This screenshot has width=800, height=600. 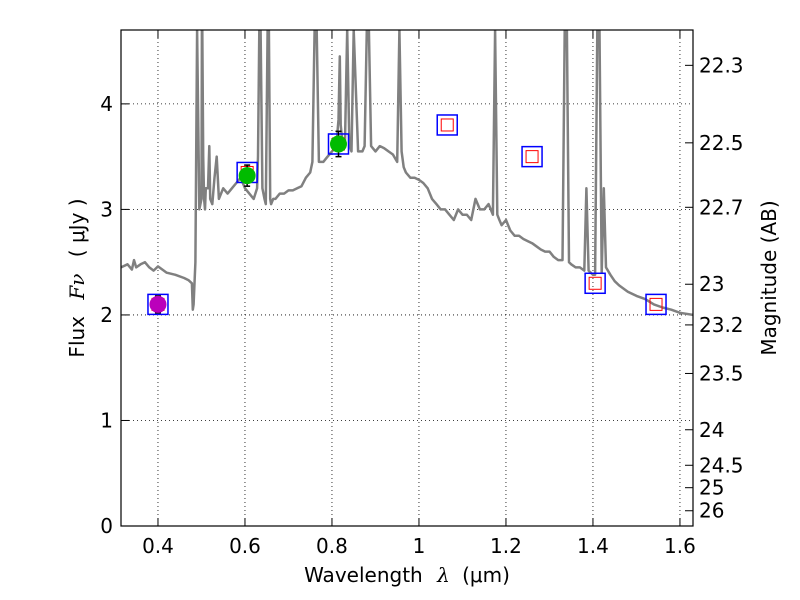 What do you see at coordinates (769, 277) in the screenshot?
I see `magnitude-axis-label: Magnitude (AB)` at bounding box center [769, 277].